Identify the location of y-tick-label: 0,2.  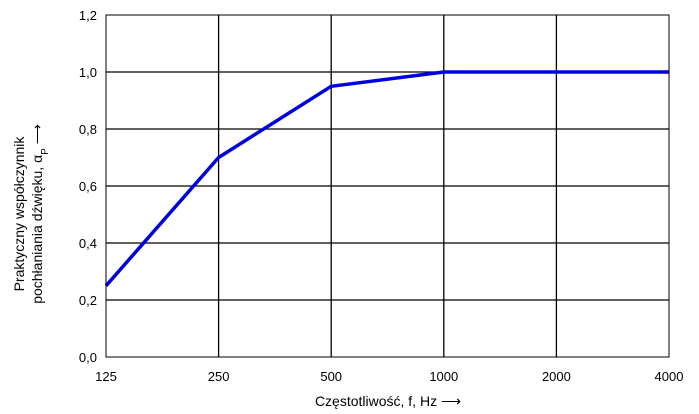
(88, 300).